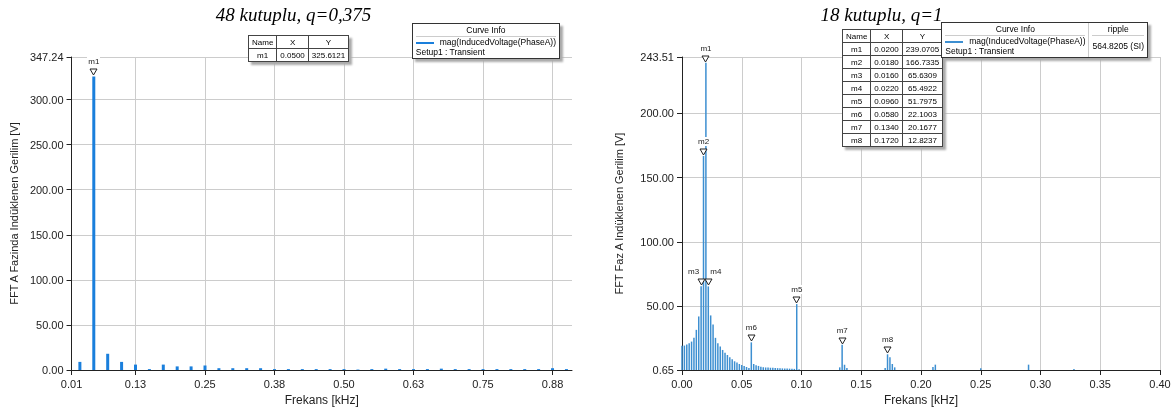  What do you see at coordinates (922, 140) in the screenshot?
I see `annotation: 12.8237` at bounding box center [922, 140].